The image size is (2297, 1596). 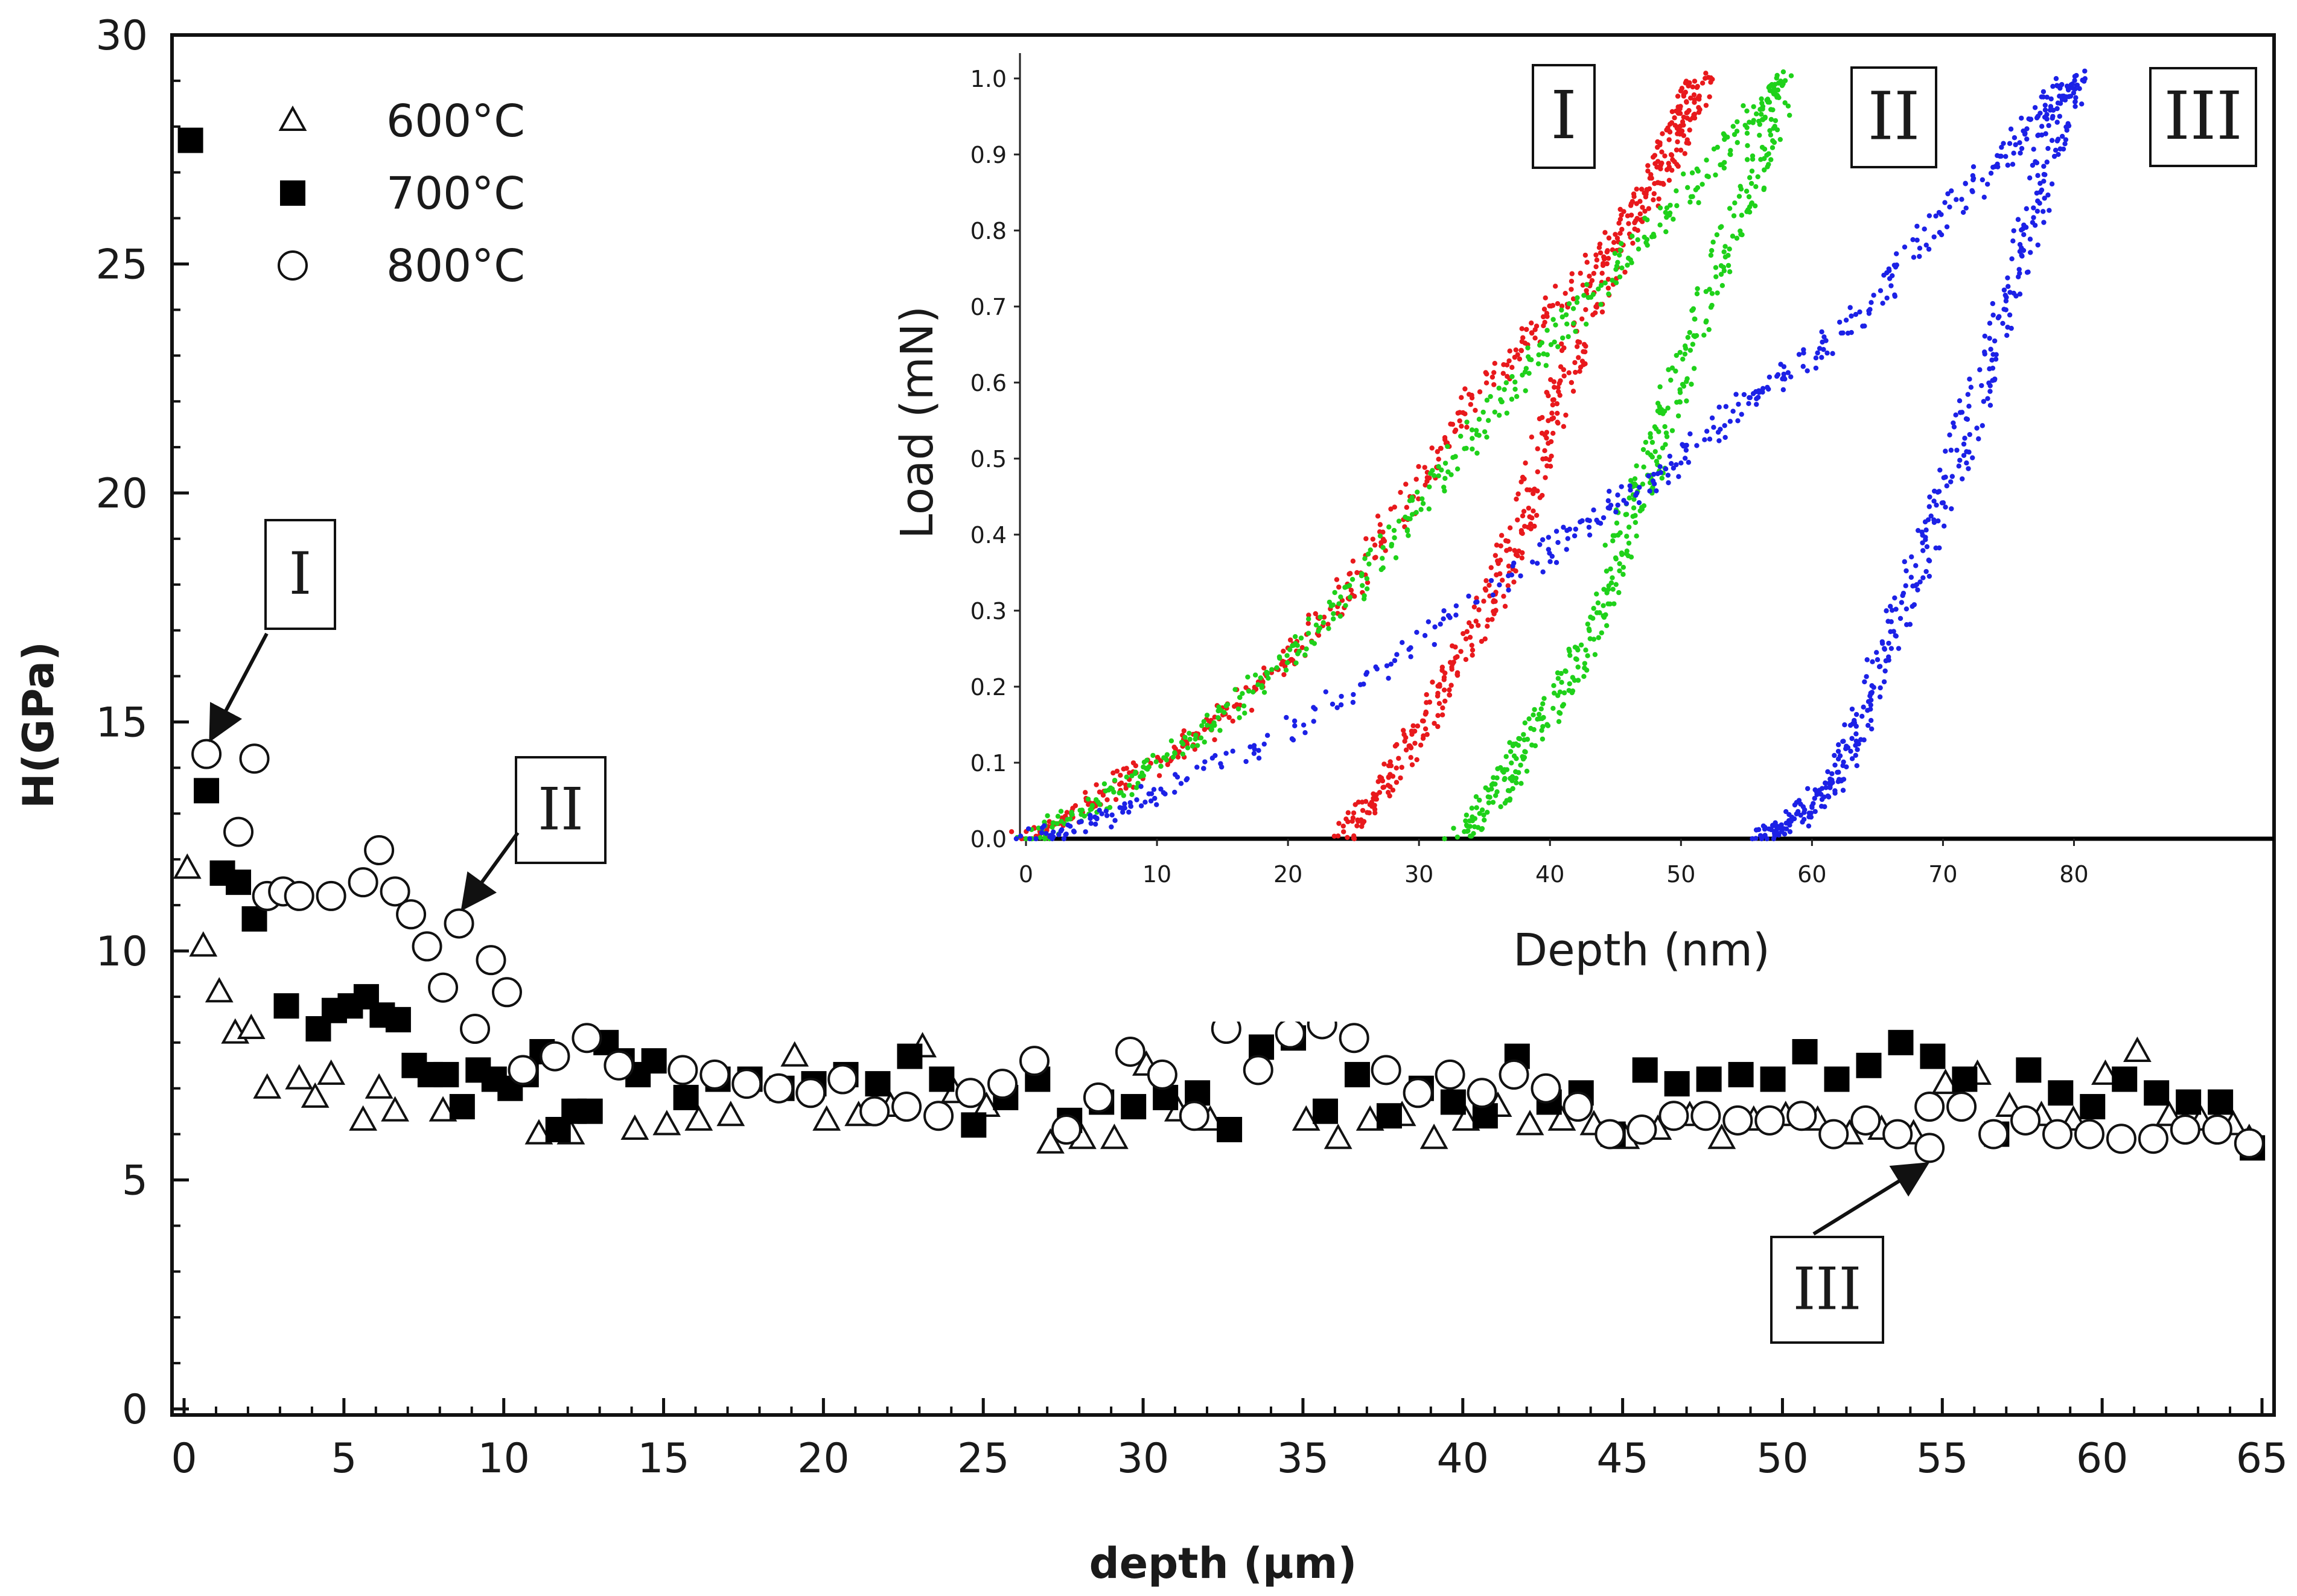 I want to click on annotation-box, so click(x=561, y=810).